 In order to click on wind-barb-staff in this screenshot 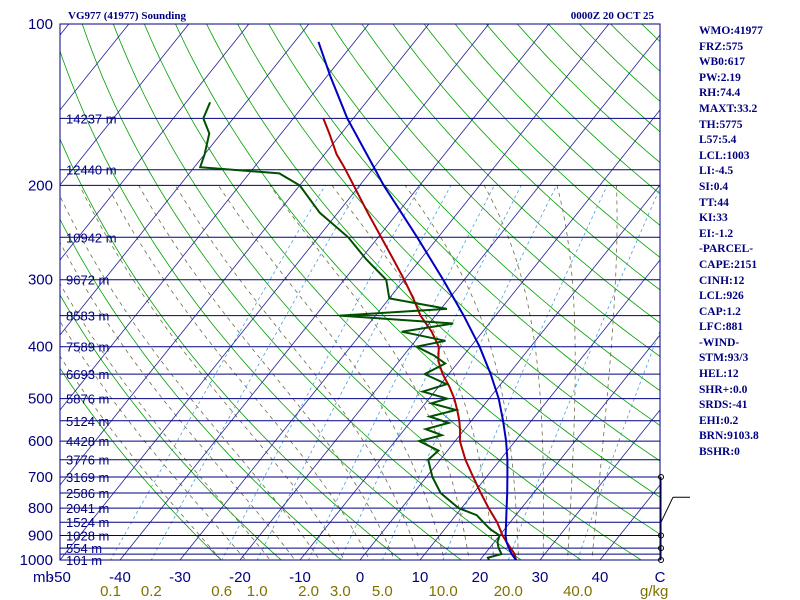, I will do `click(667, 509)`.